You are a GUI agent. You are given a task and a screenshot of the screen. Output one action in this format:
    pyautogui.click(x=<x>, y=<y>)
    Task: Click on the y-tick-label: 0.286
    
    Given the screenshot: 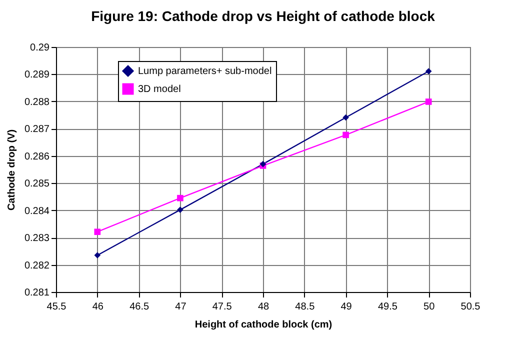 What is the action you would take?
    pyautogui.click(x=37, y=156)
    